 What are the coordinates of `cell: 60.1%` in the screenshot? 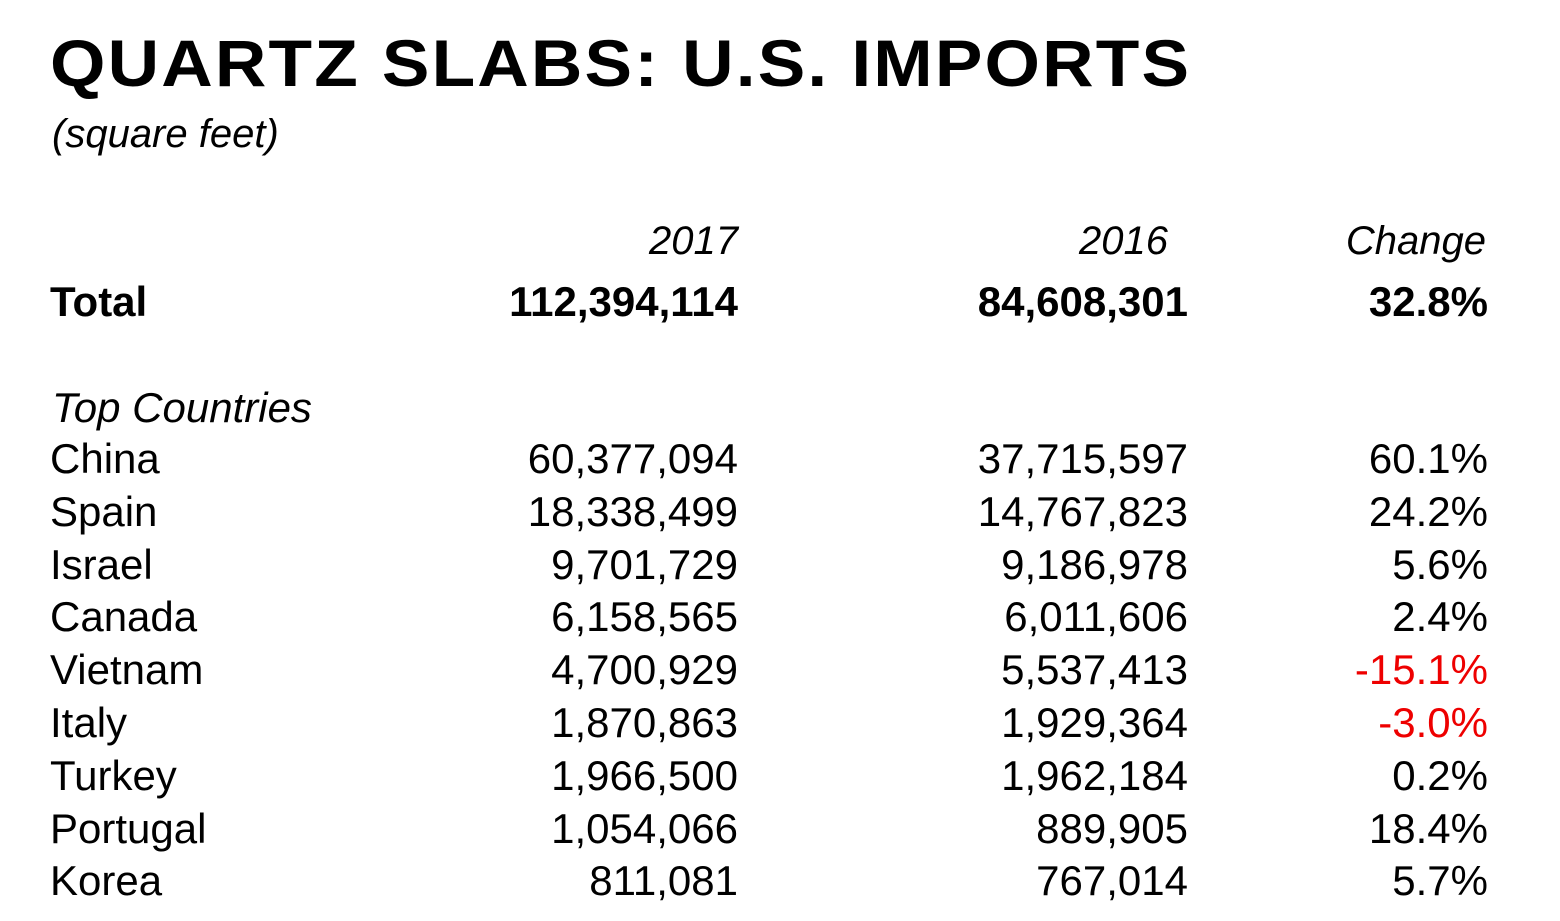 It's located at (1428, 458).